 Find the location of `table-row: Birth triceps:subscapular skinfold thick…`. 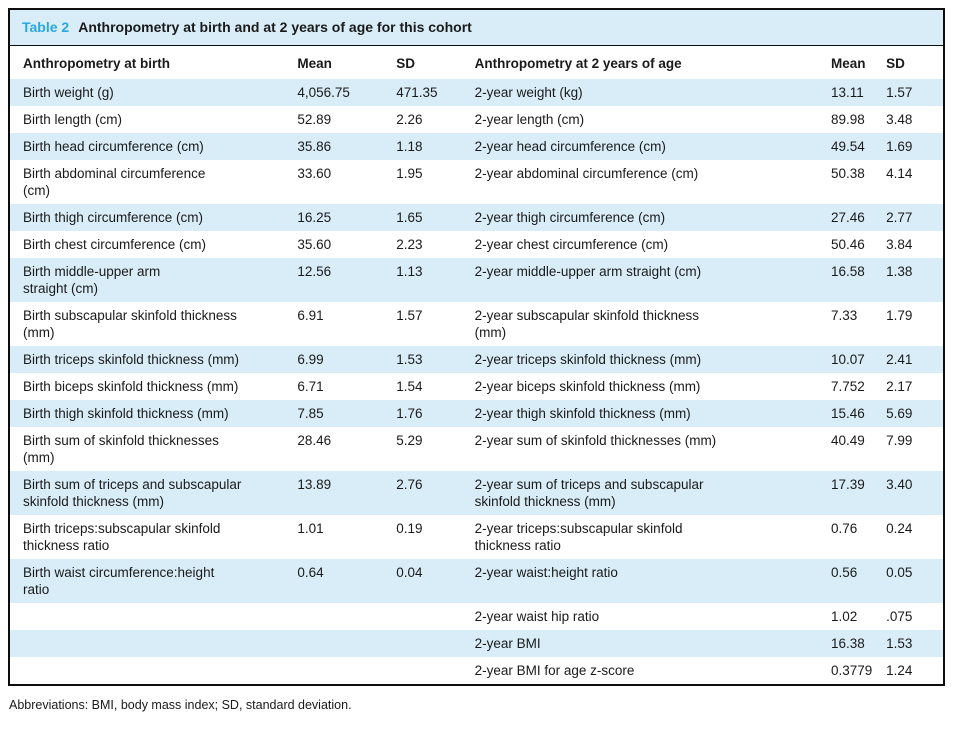

table-row: Birth triceps:subscapular skinfold thick… is located at coordinates (476, 537).